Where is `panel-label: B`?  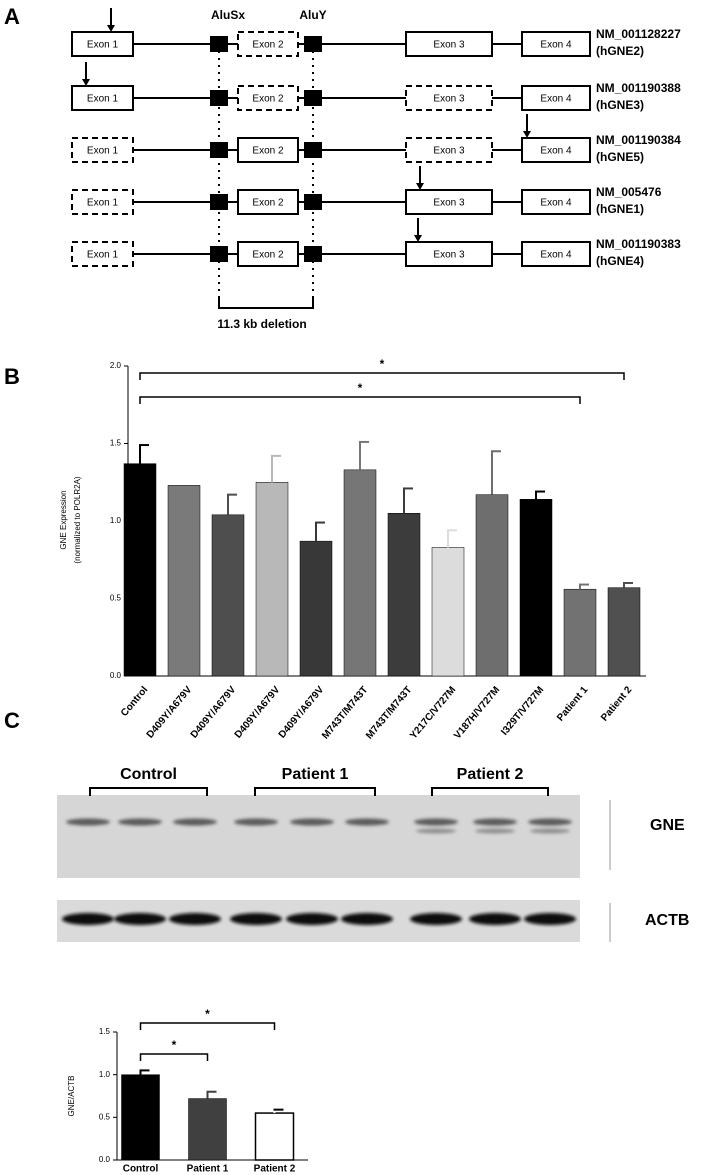
panel-label: B is located at coordinates (12, 376).